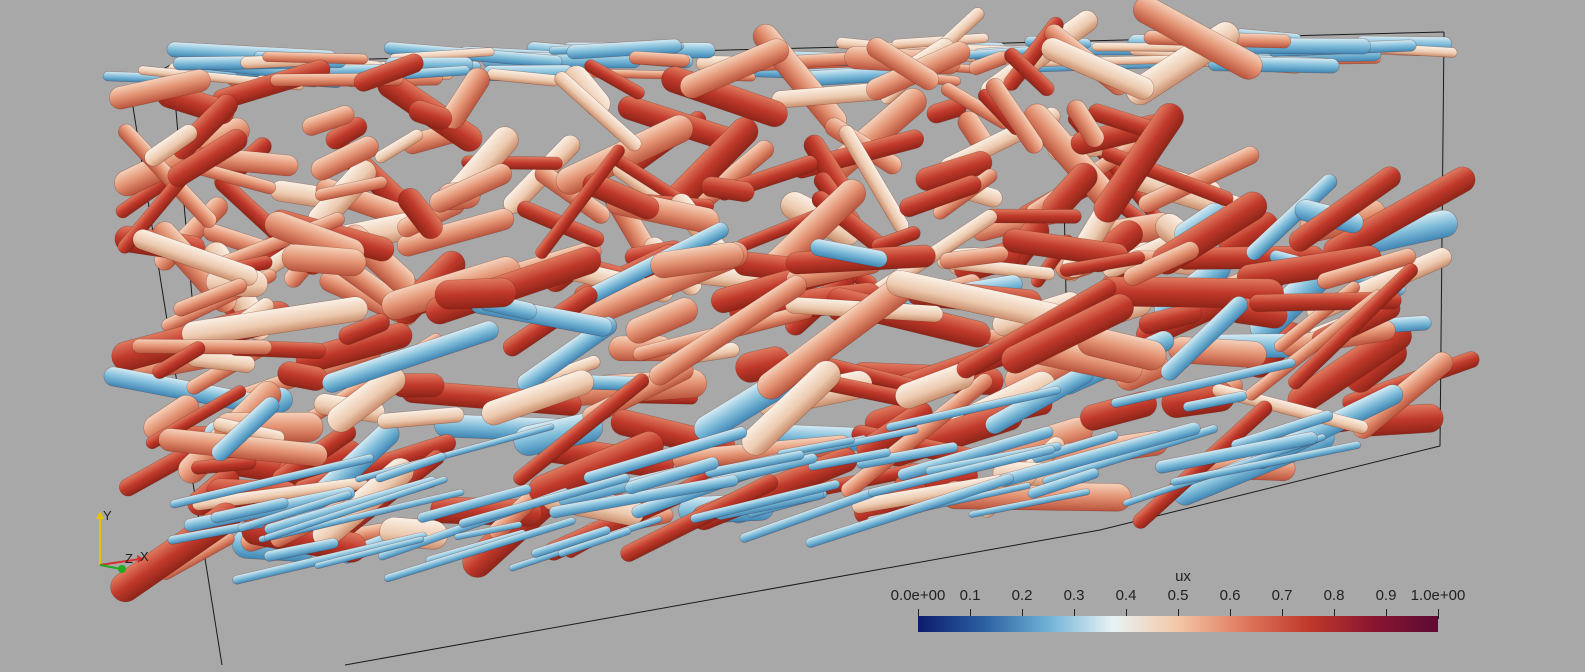 The height and width of the screenshot is (672, 1585). Describe the element at coordinates (1022, 595) in the screenshot. I see `scalar-bar-tick-label: 0.2` at that location.